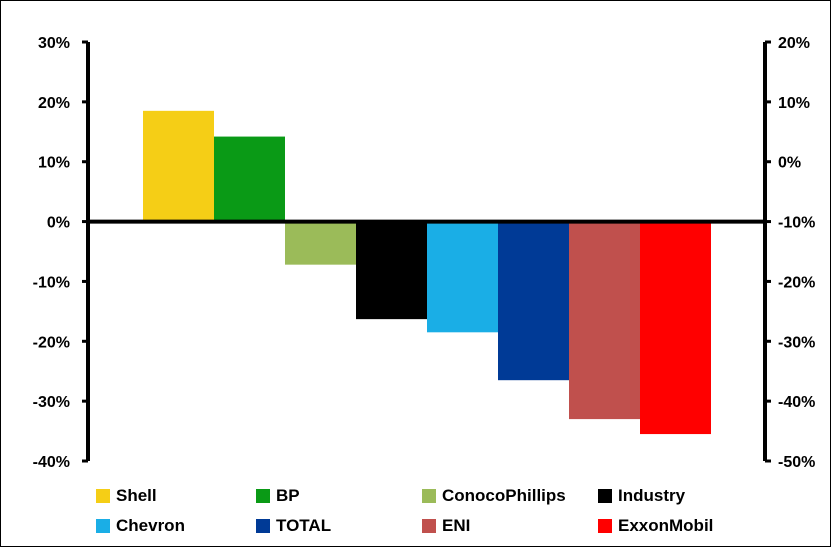 The height and width of the screenshot is (549, 833). I want to click on bar-conocophillips, so click(320, 243).